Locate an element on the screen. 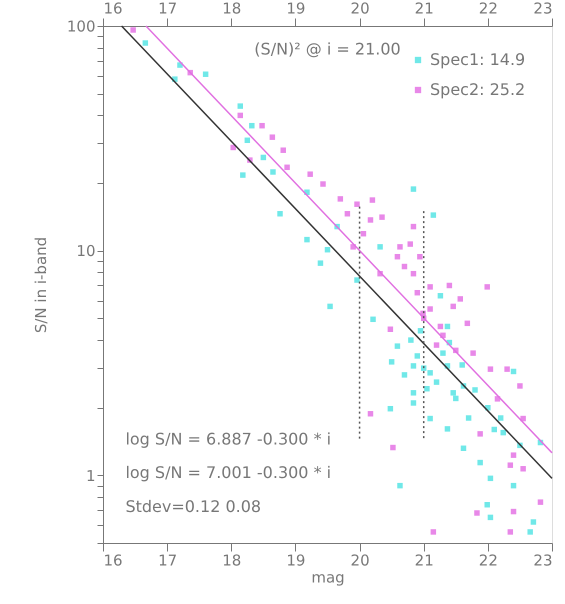  x-tick-label: 19 is located at coordinates (296, 561).